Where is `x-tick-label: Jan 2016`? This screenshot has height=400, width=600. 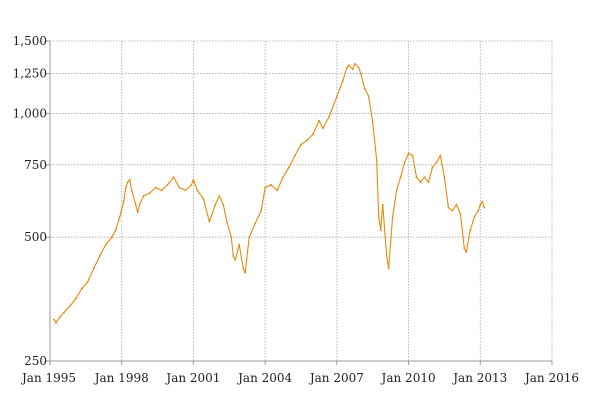
x-tick-label: Jan 2016 is located at coordinates (551, 378).